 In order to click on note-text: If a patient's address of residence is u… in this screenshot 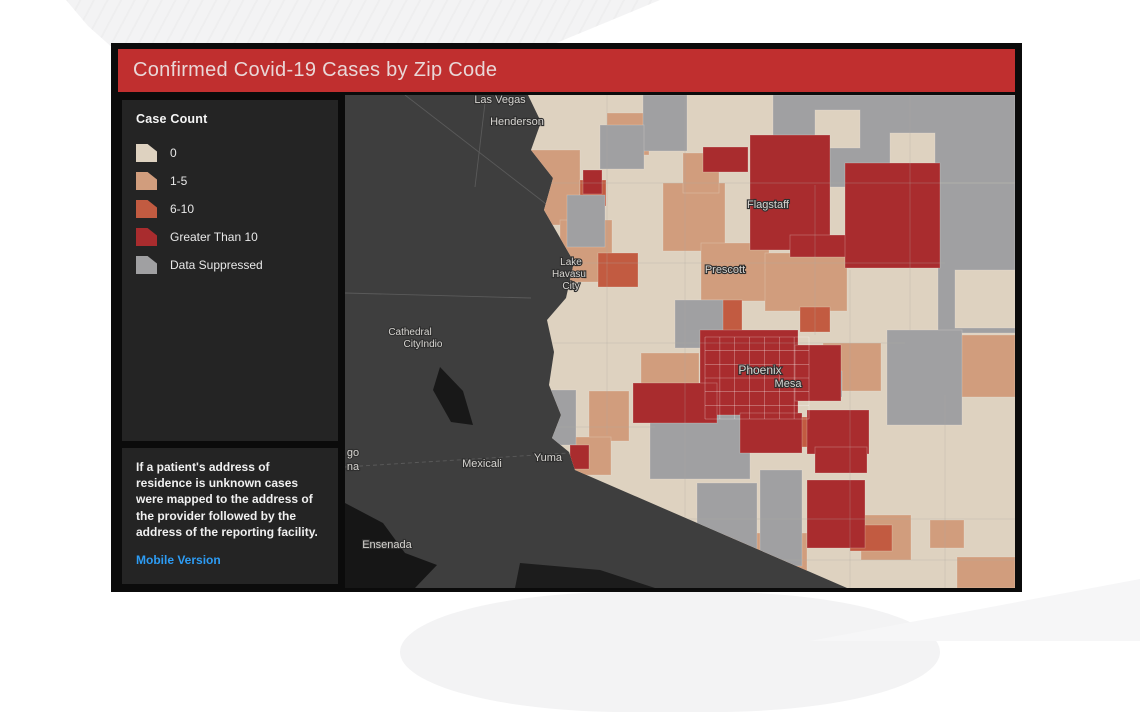, I will do `click(227, 499)`.